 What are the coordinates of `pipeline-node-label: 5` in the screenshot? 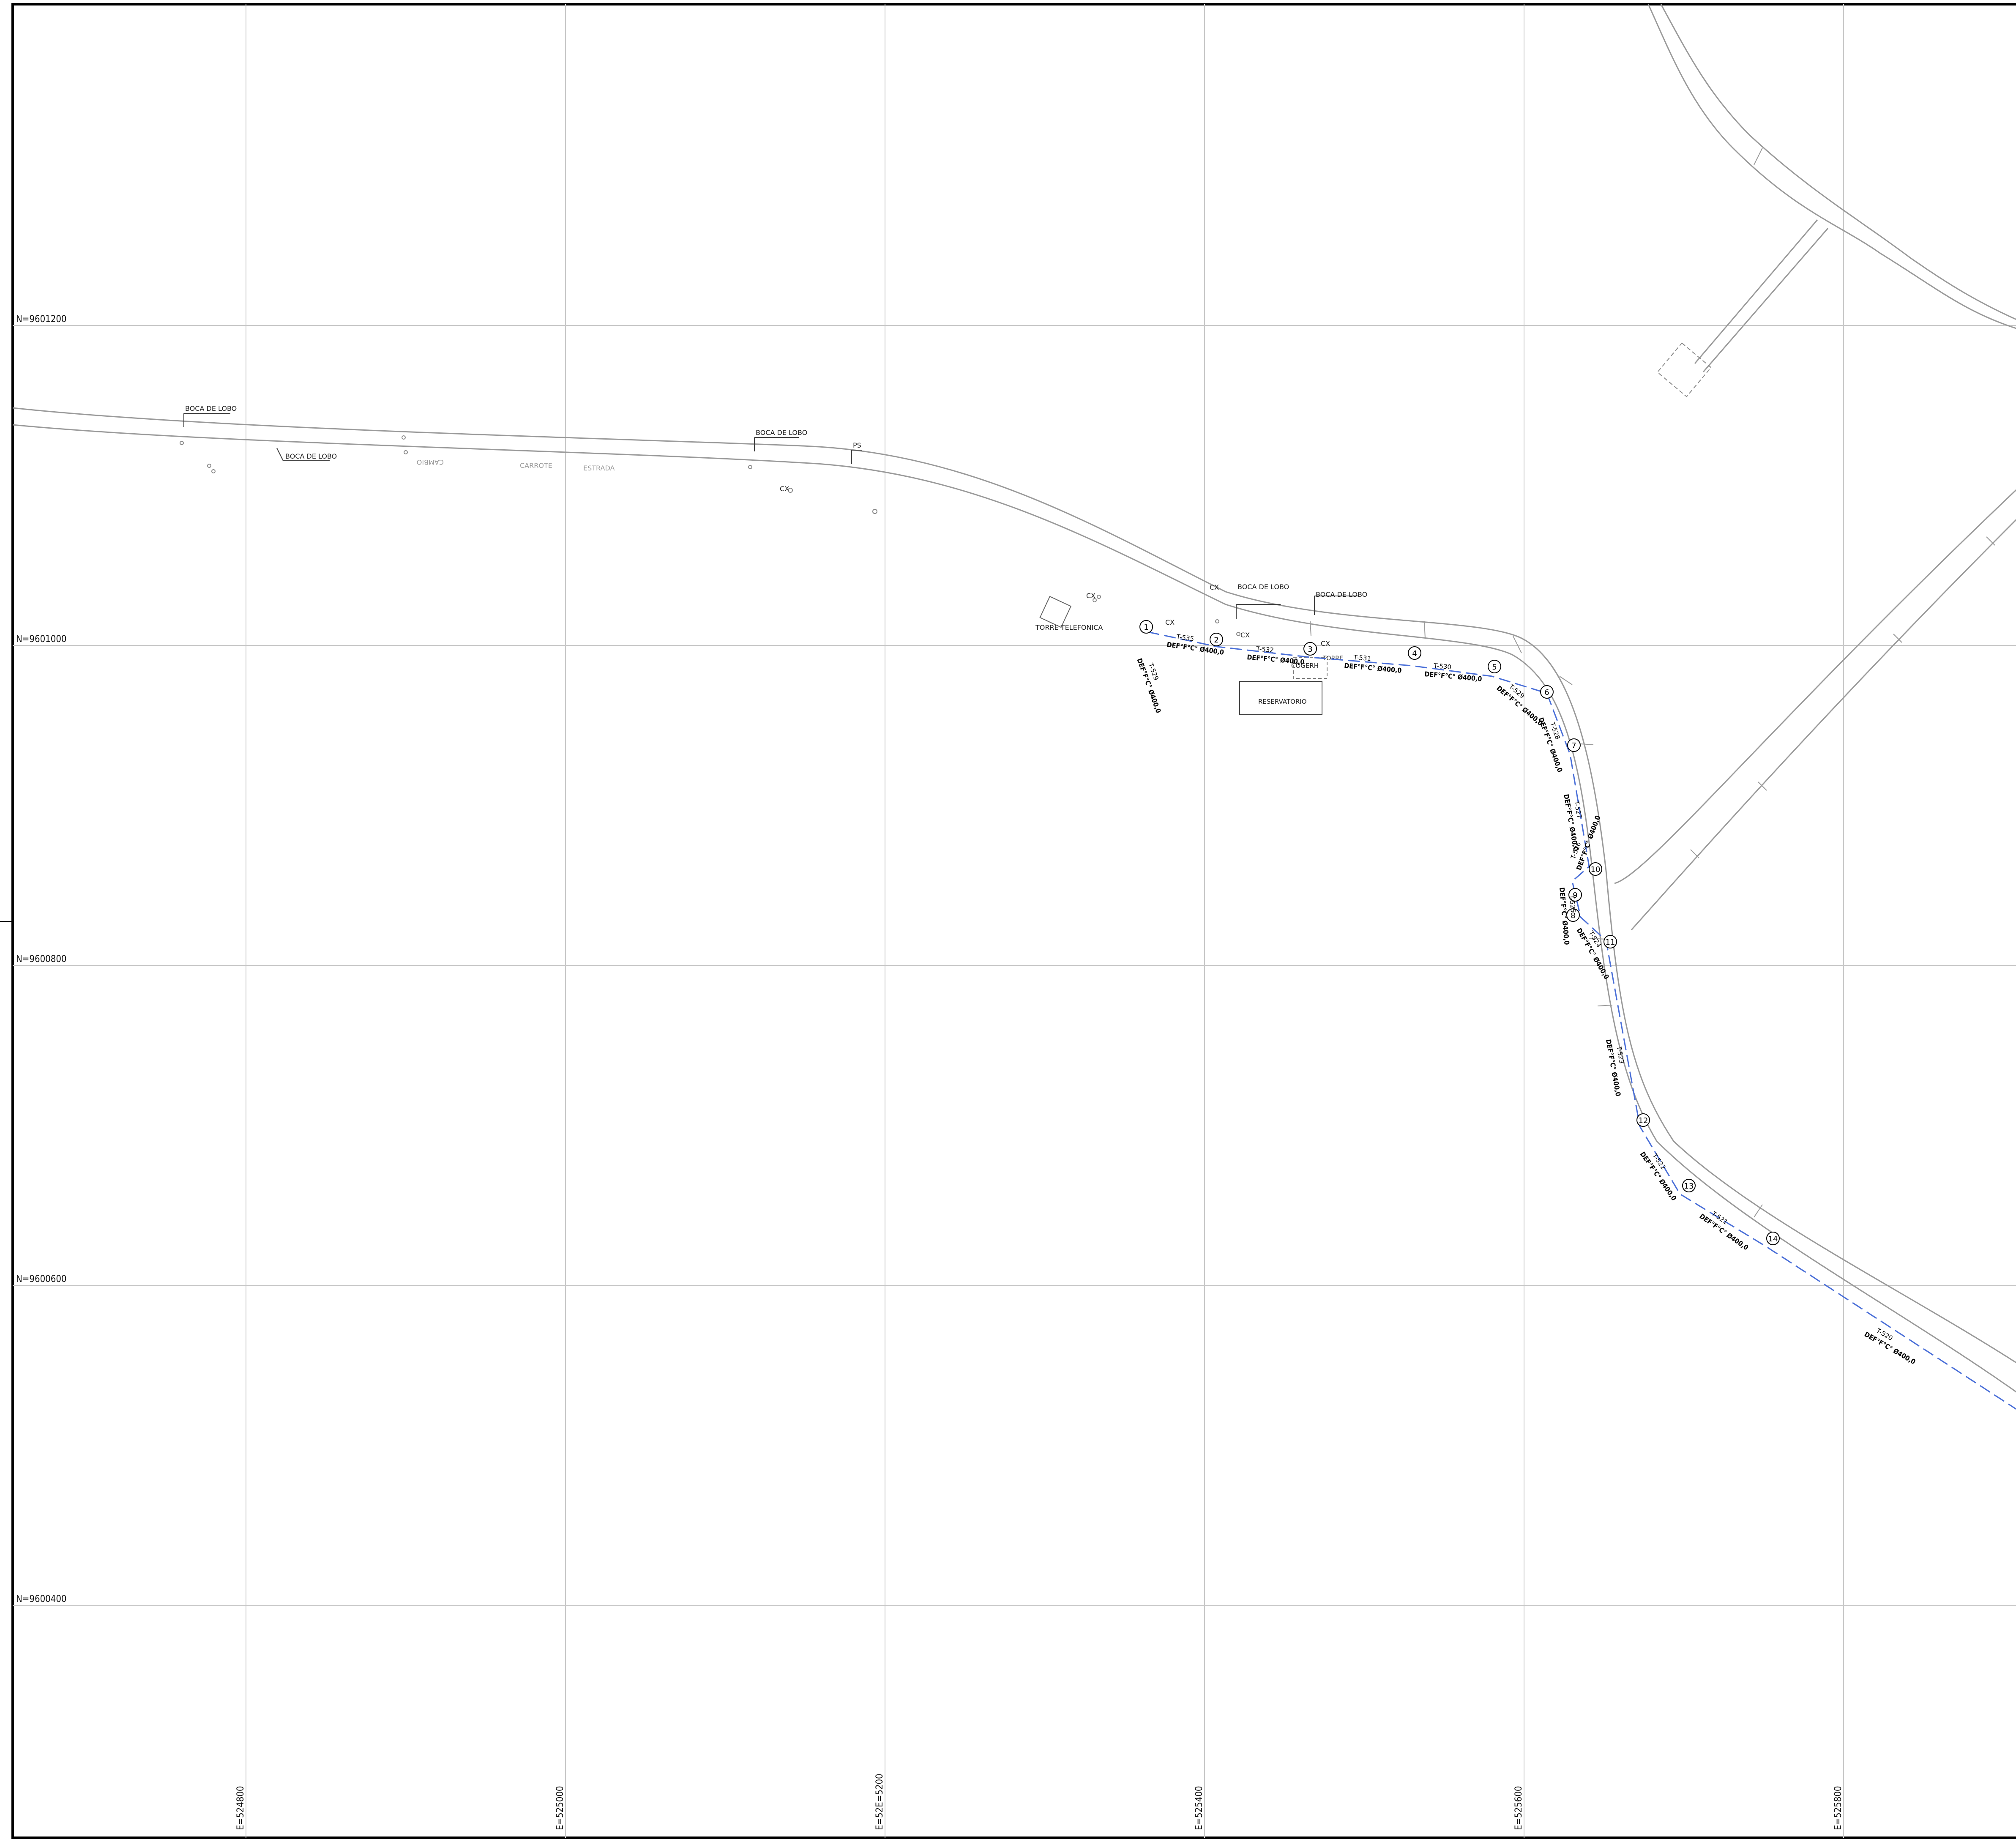 It's located at (1494, 667).